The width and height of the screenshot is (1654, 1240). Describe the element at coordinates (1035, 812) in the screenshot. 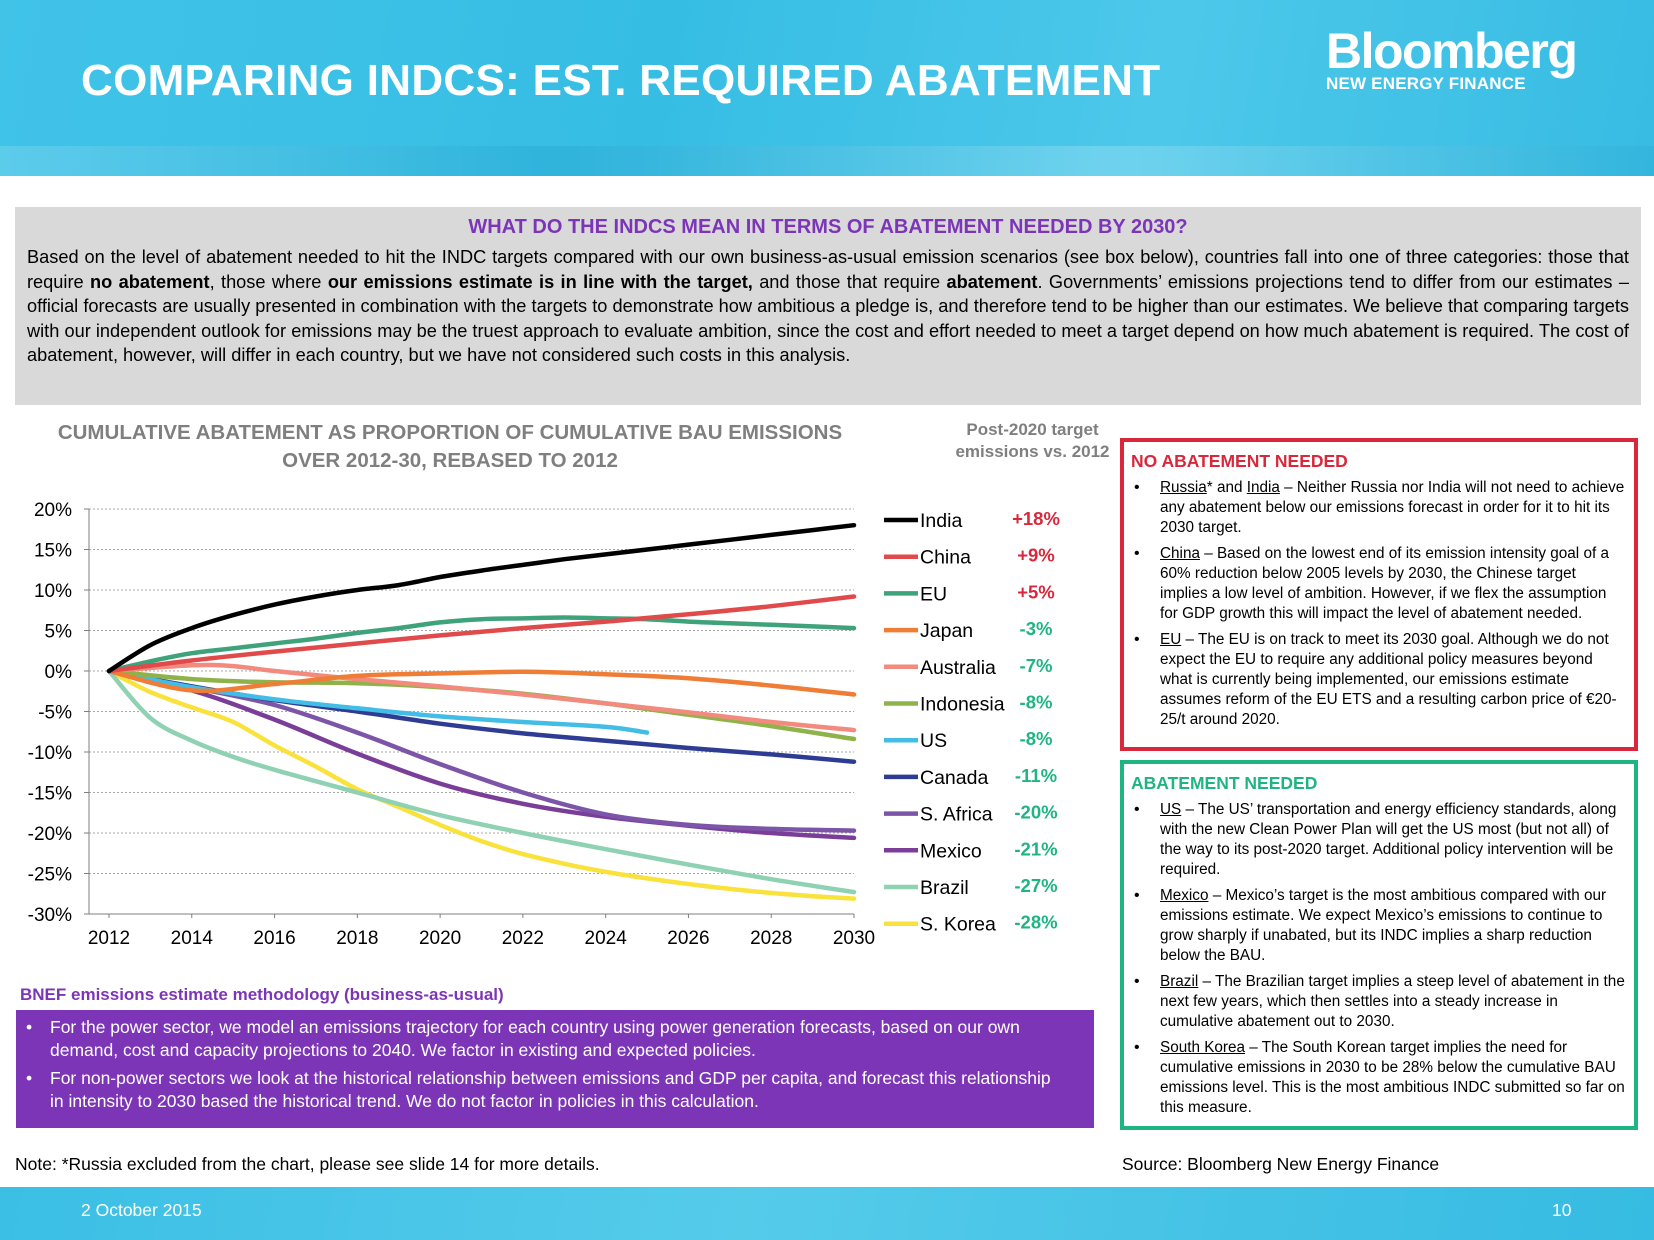

I see `target-value-s-africa: -20%` at that location.